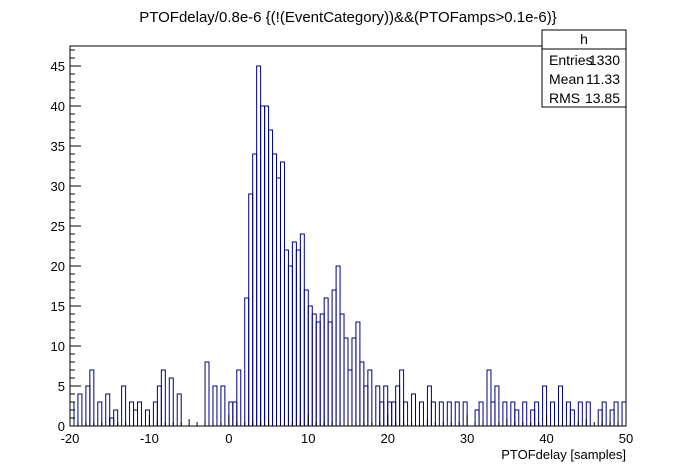  What do you see at coordinates (566, 79) in the screenshot?
I see `stats-mean-label: Mean` at bounding box center [566, 79].